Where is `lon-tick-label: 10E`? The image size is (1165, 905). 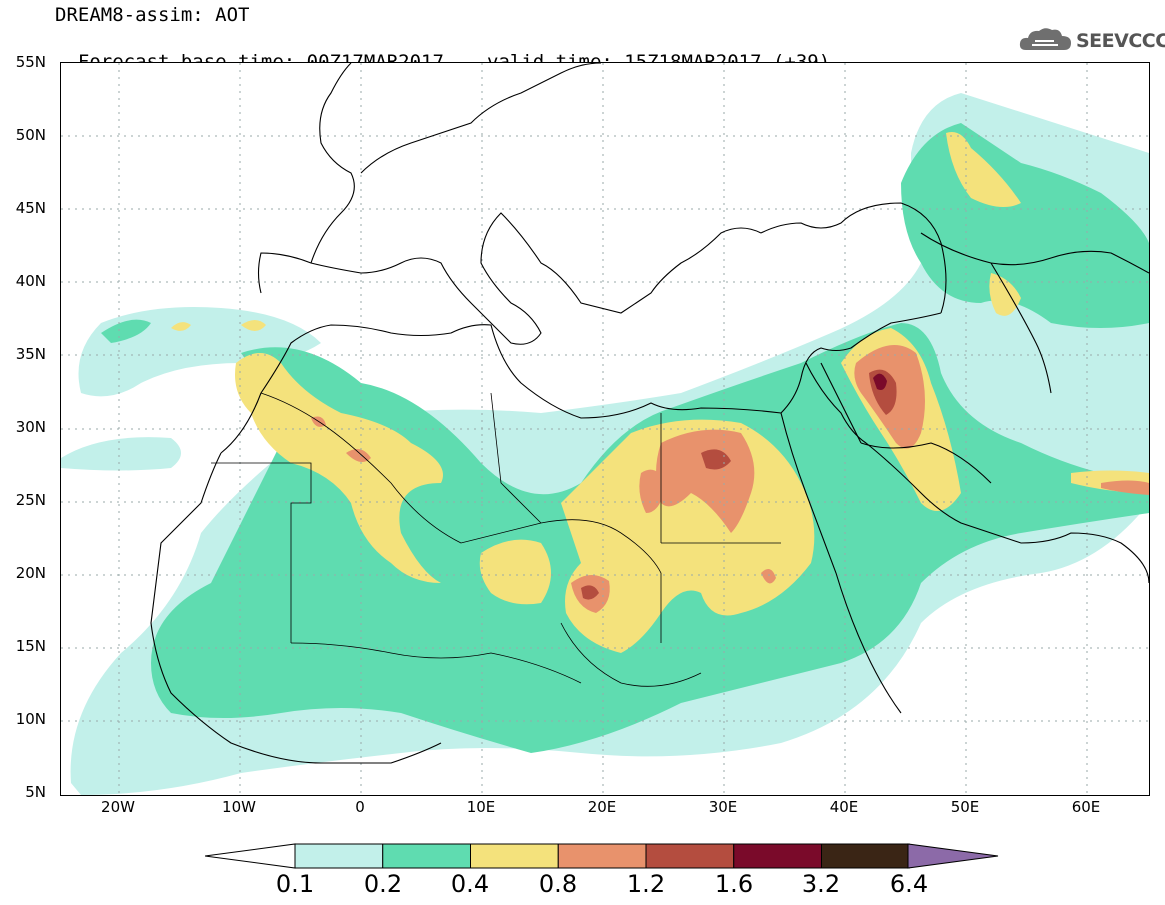 lon-tick-label: 10E is located at coordinates (481, 807).